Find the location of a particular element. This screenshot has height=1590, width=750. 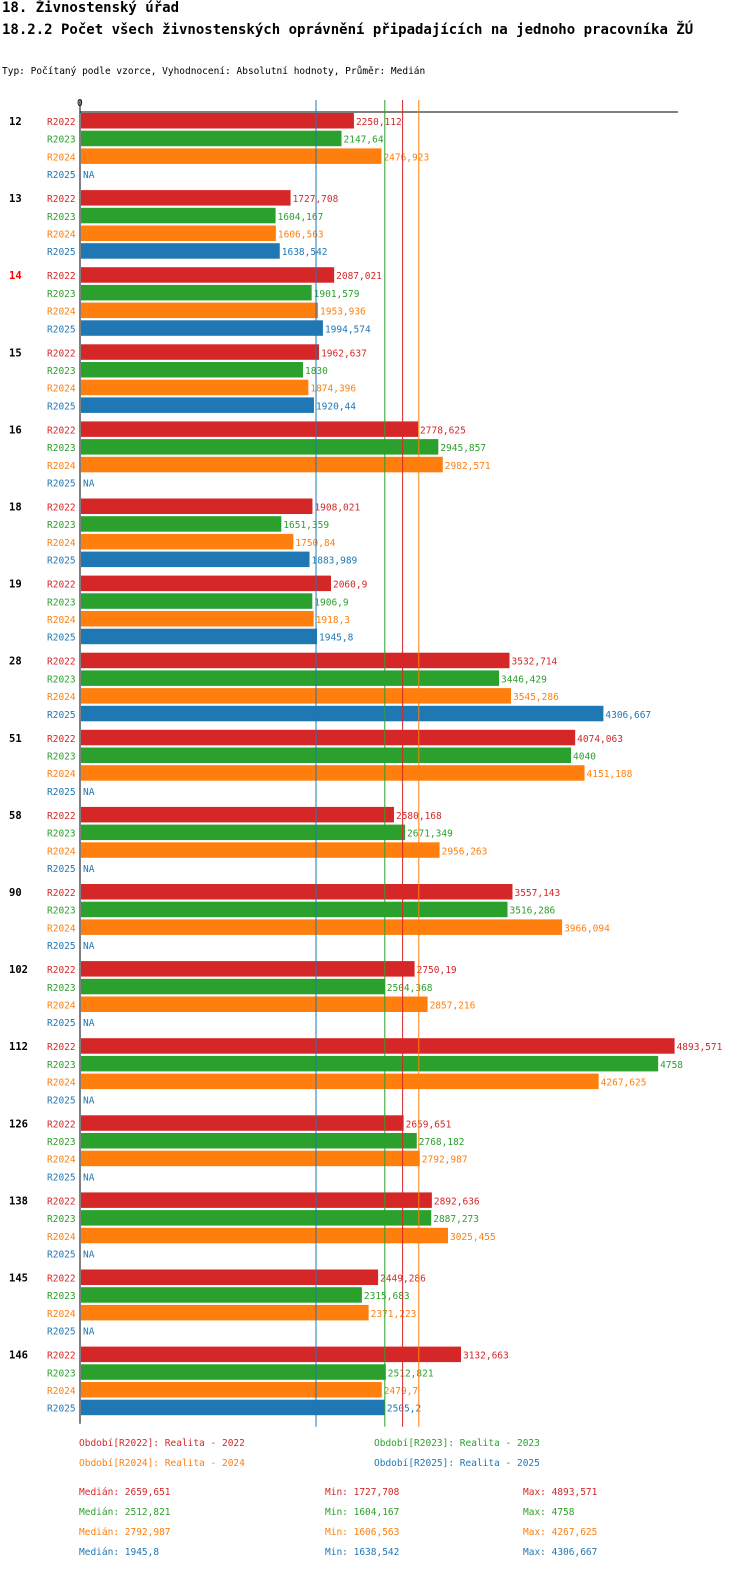

legend-entry: Období[R2023]: Realita - 2023 is located at coordinates (457, 1443).